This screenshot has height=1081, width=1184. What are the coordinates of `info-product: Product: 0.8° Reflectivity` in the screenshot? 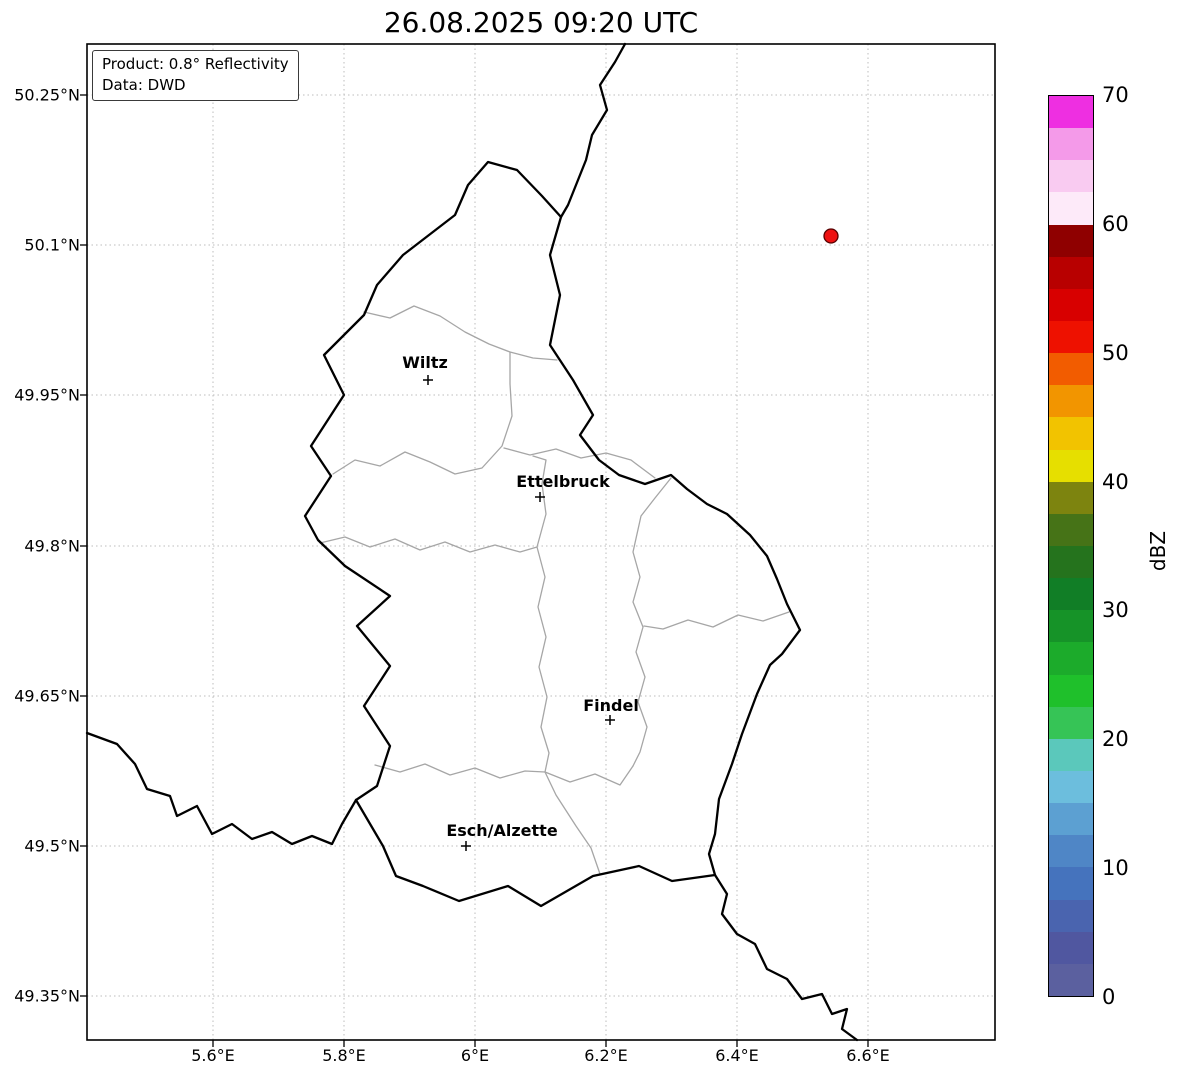 It's located at (195, 64).